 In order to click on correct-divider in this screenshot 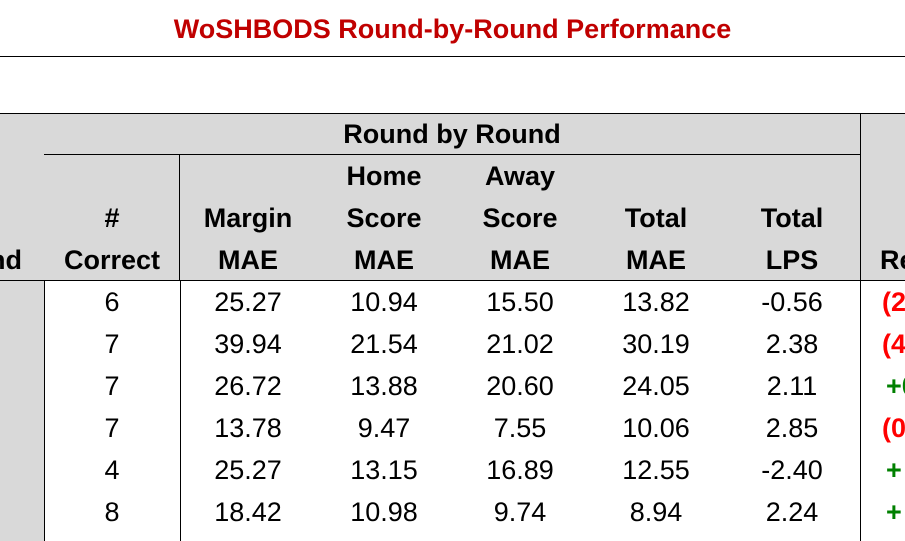, I will do `click(180, 411)`.